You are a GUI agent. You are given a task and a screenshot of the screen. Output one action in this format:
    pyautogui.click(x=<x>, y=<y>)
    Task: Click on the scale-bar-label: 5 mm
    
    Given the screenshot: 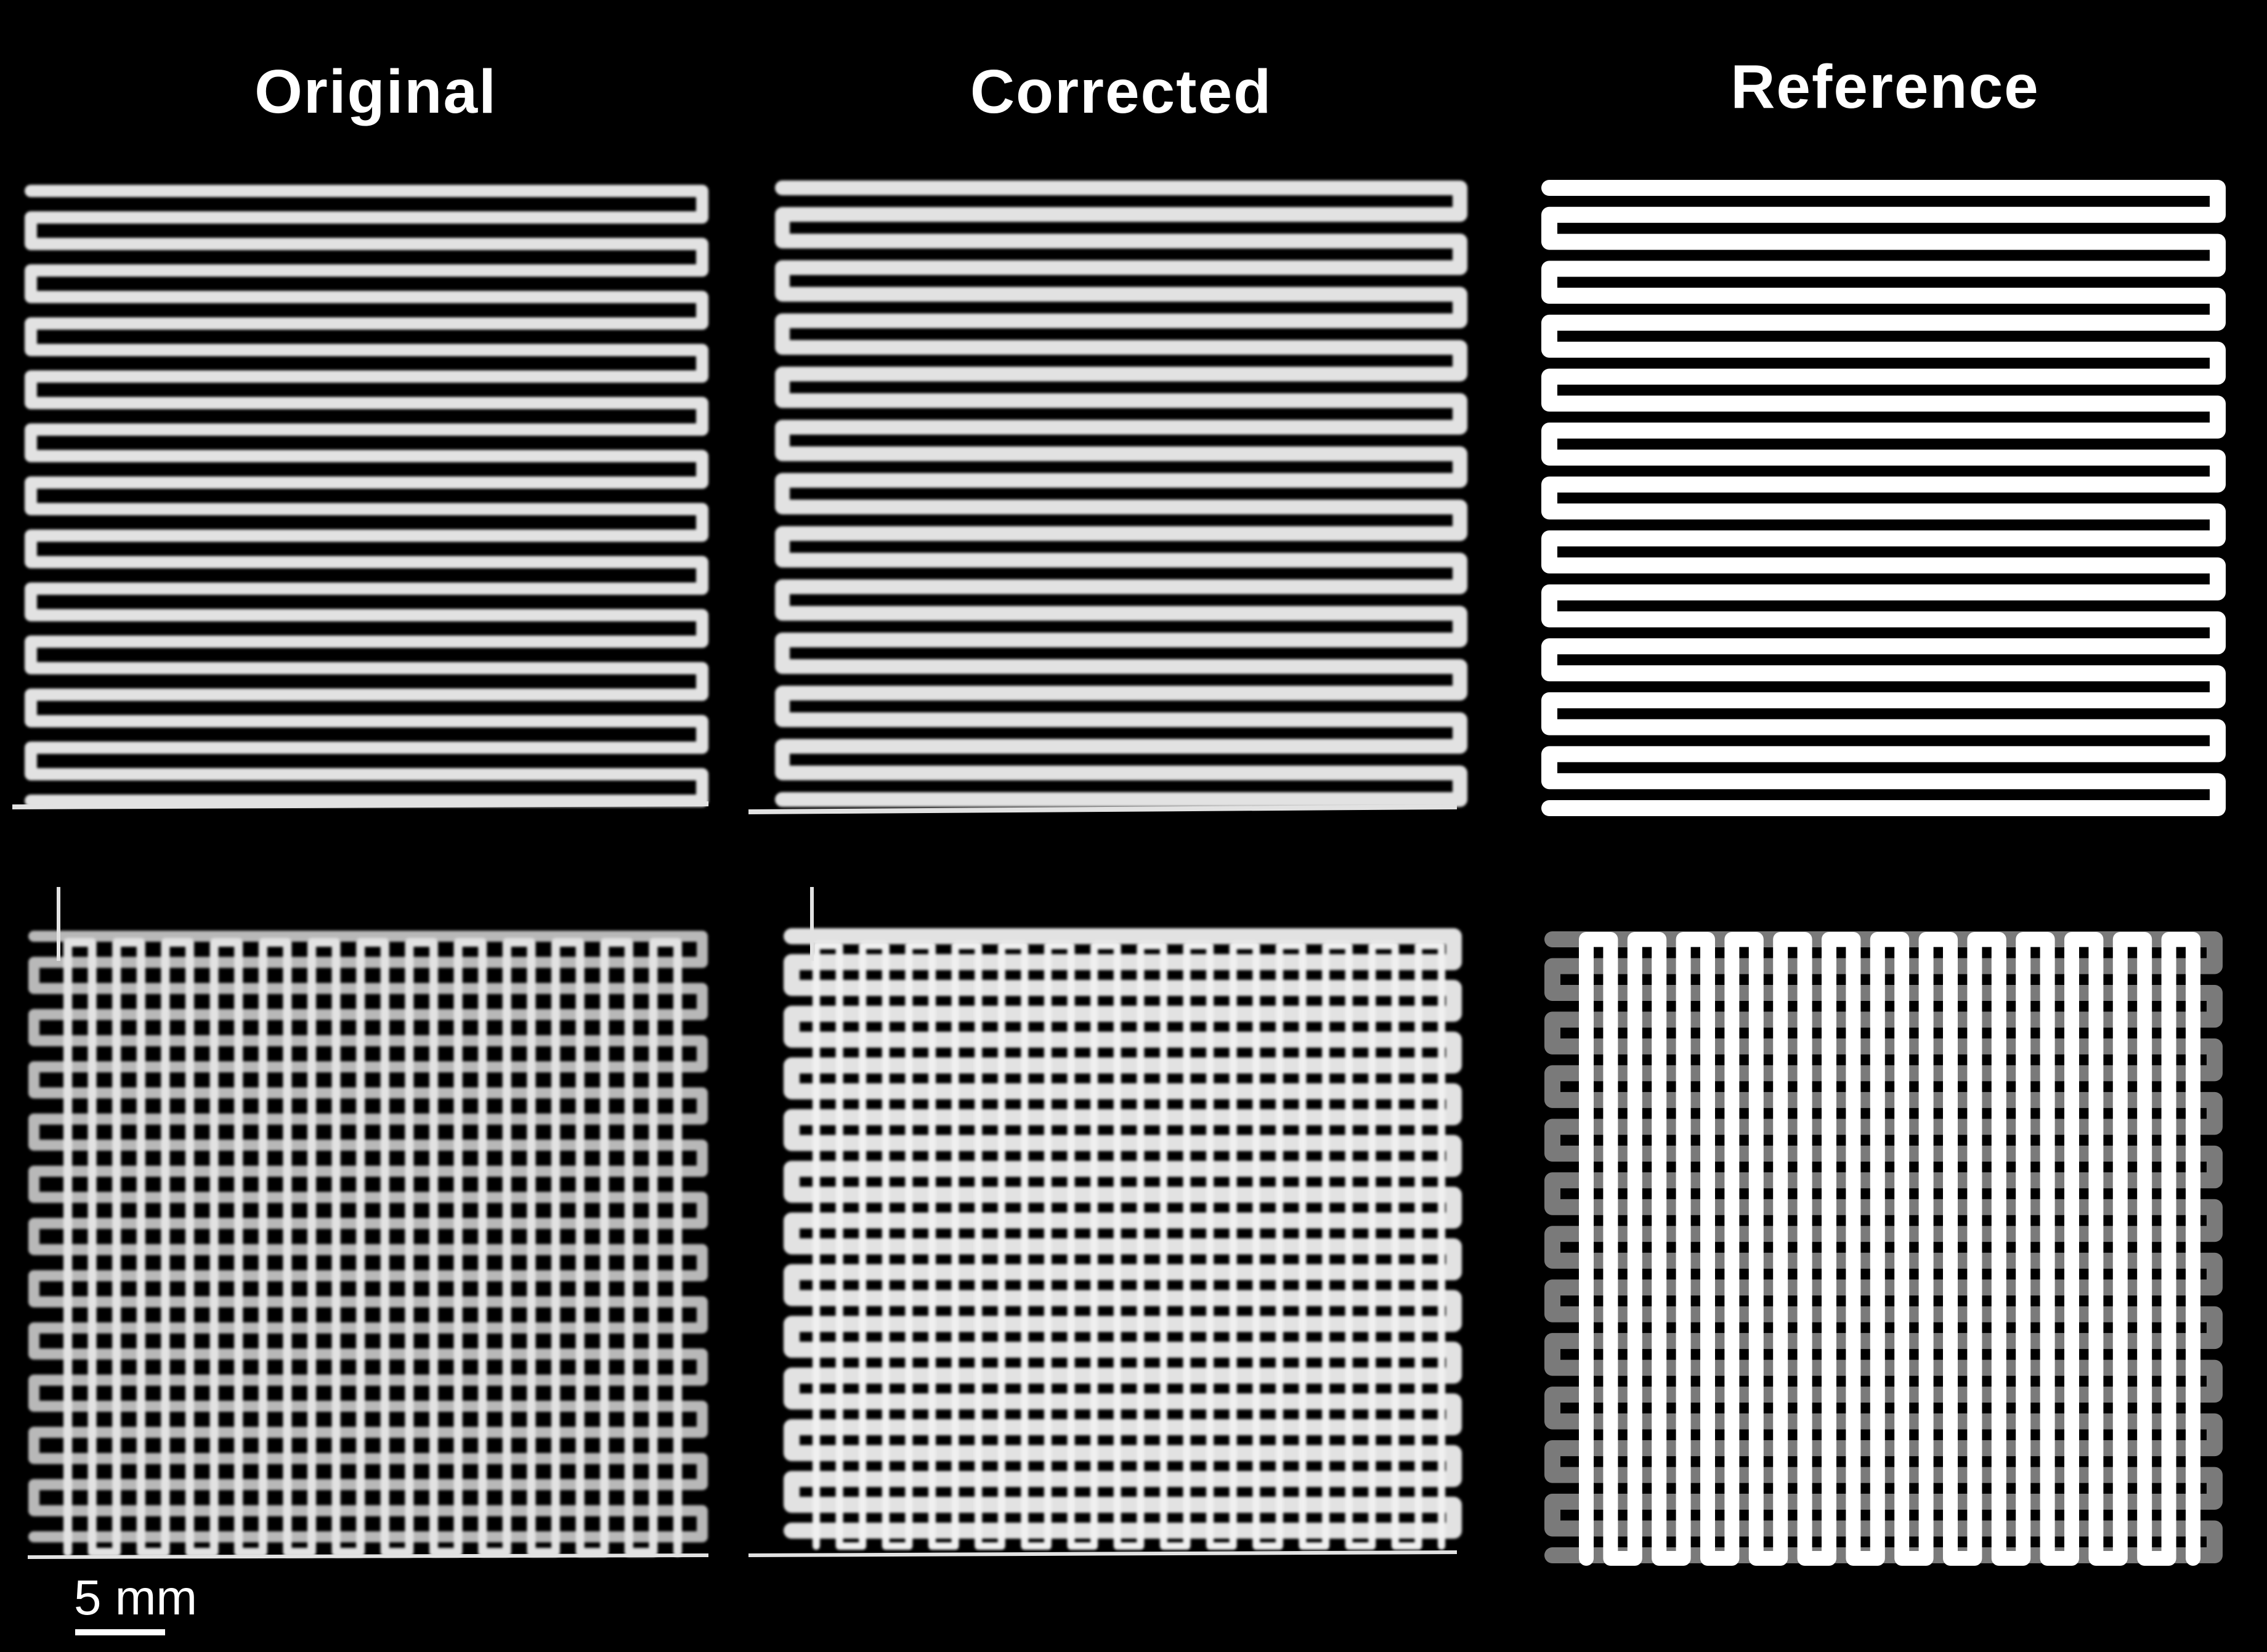 What is the action you would take?
    pyautogui.click(x=135, y=1598)
    